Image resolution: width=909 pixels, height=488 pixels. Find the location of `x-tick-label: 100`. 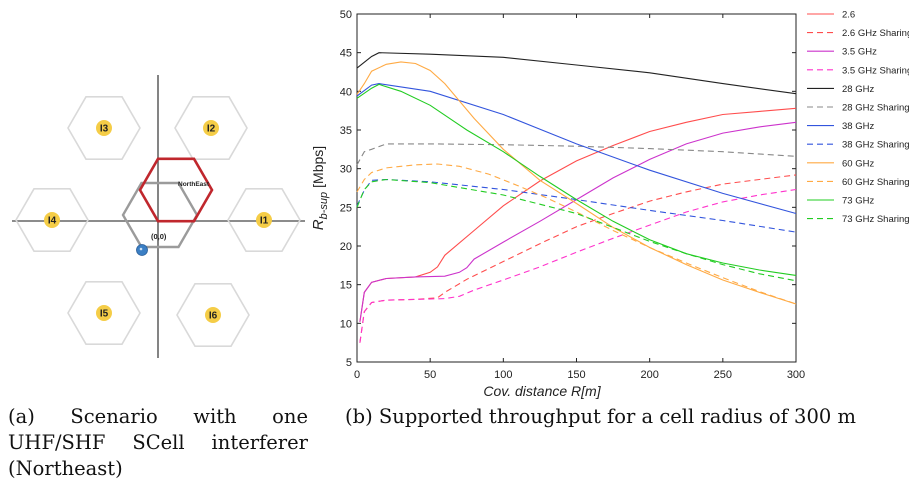

x-tick-label: 100 is located at coordinates (503, 375).